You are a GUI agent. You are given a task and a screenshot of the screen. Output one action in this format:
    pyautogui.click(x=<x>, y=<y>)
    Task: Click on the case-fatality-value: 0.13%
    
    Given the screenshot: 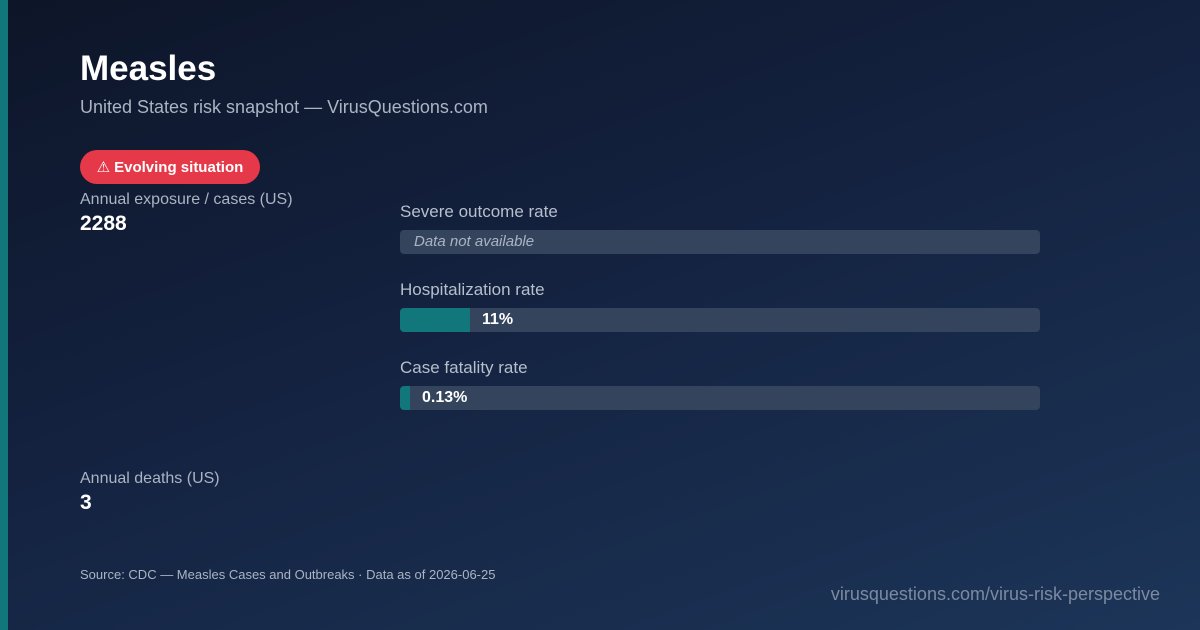 What is the action you would take?
    pyautogui.click(x=445, y=397)
    